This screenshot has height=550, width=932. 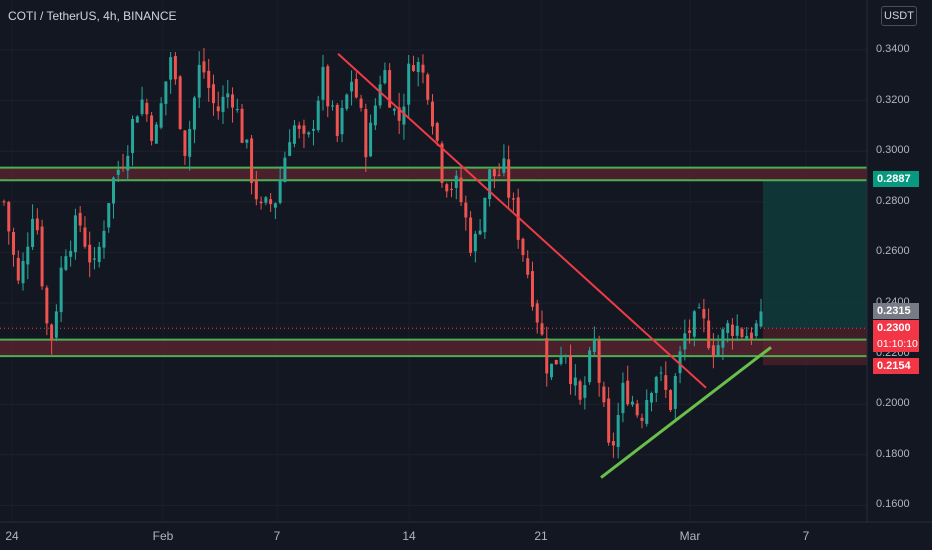 I want to click on y-tick-label: 0.1800, so click(x=893, y=453).